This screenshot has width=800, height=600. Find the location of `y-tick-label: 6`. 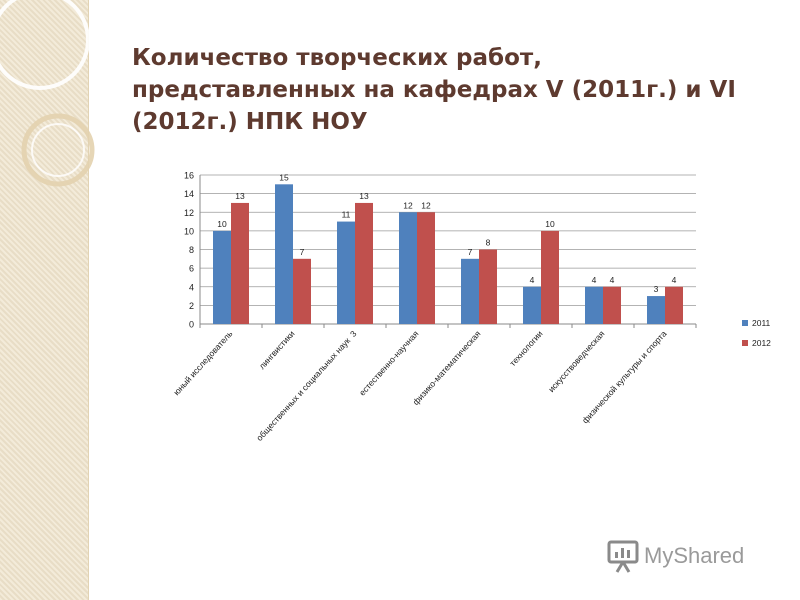

y-tick-label: 6 is located at coordinates (191, 269).